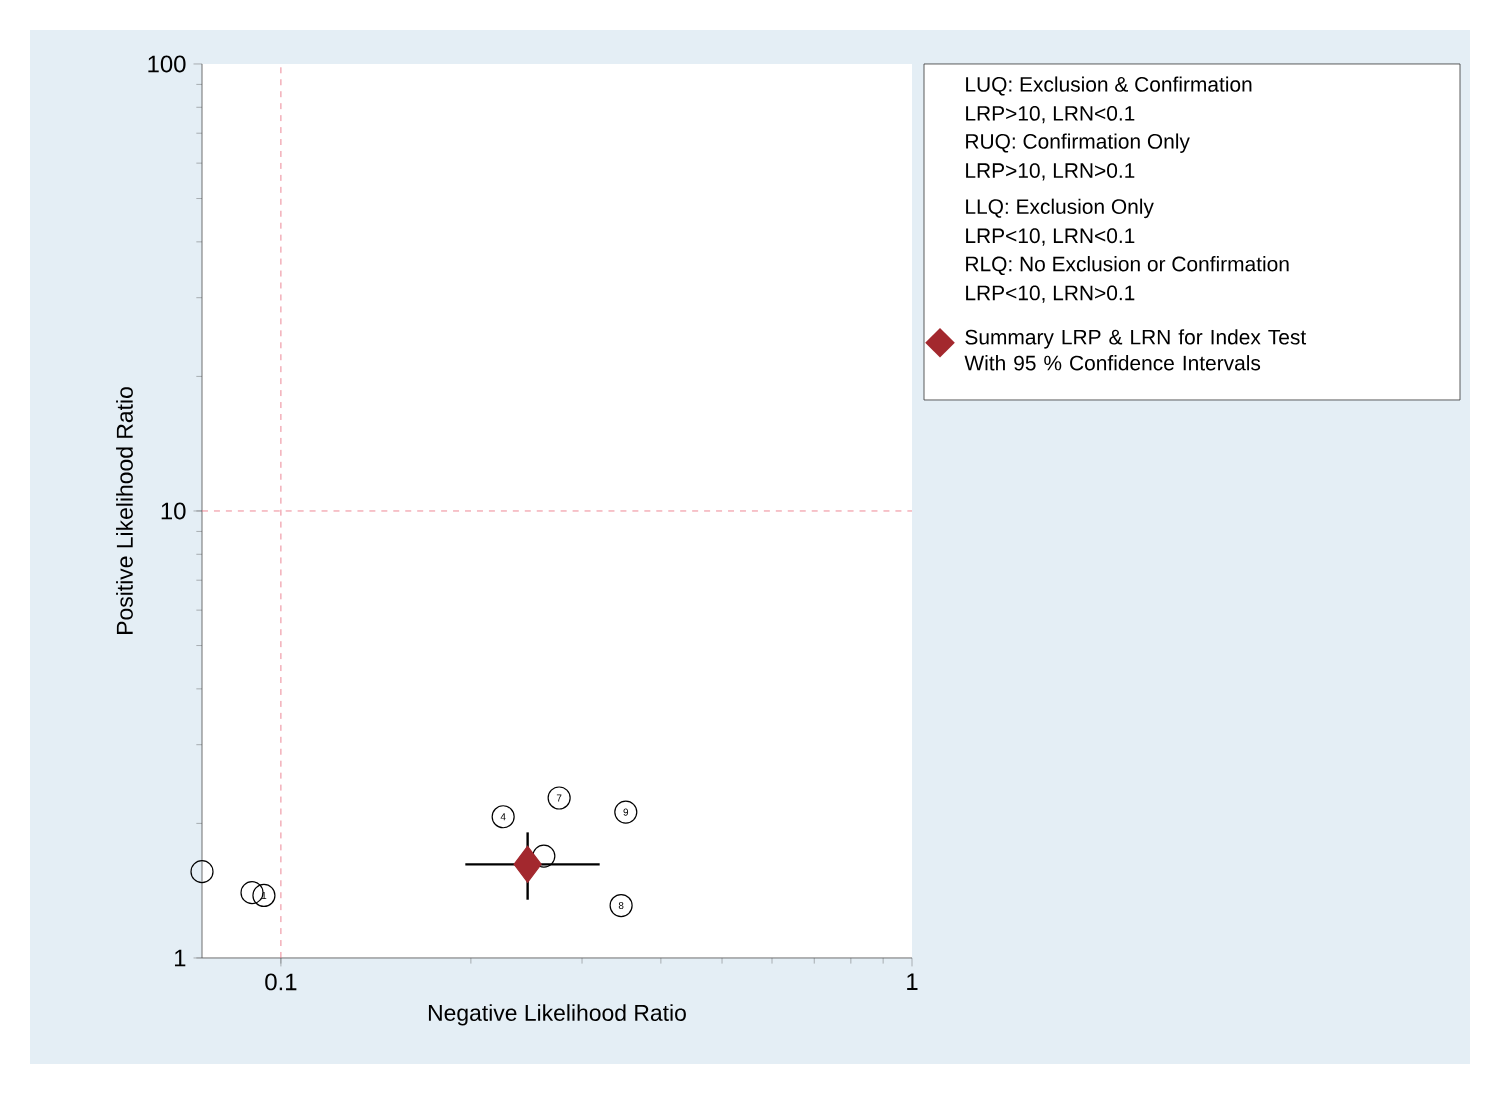 Image resolution: width=1486 pixels, height=1096 pixels. Describe the element at coordinates (173, 511) in the screenshot. I see `y-tick-label: 10` at that location.